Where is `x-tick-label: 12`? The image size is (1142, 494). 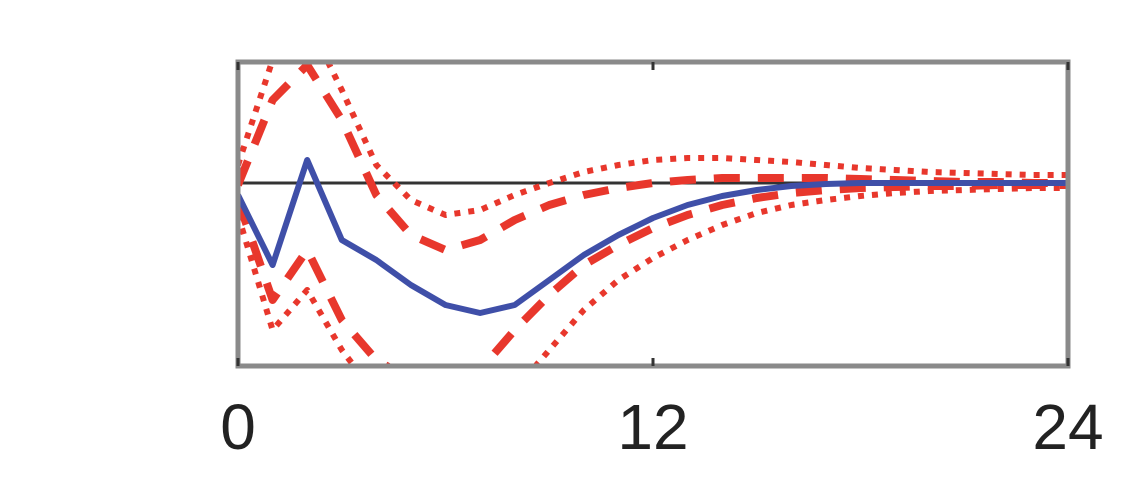
x-tick-label: 12 is located at coordinates (652, 427).